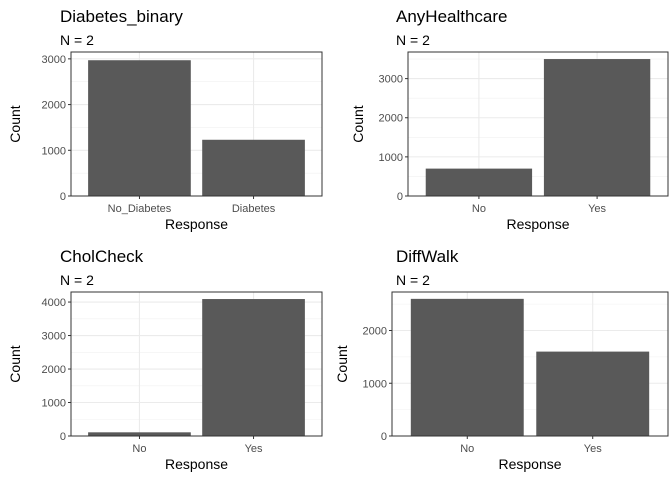  I want to click on chart-title: DiffWalk, so click(427, 256).